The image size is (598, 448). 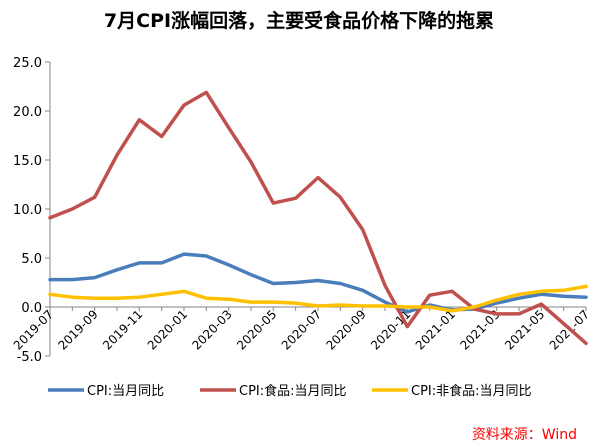 I want to click on y-tick-label: 15.0, so click(x=27, y=161).